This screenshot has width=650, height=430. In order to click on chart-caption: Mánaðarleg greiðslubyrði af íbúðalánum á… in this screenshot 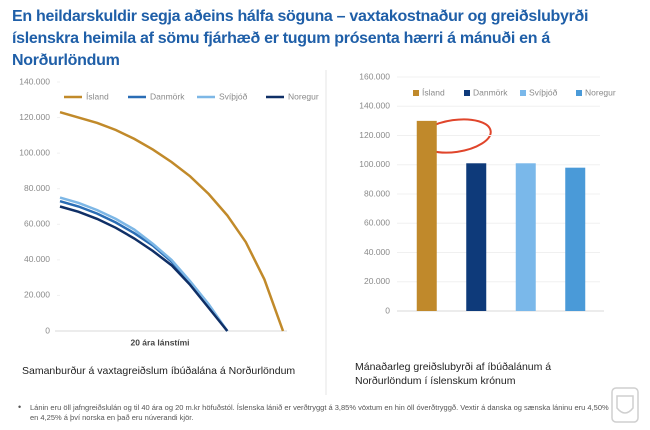, I will do `click(453, 374)`.